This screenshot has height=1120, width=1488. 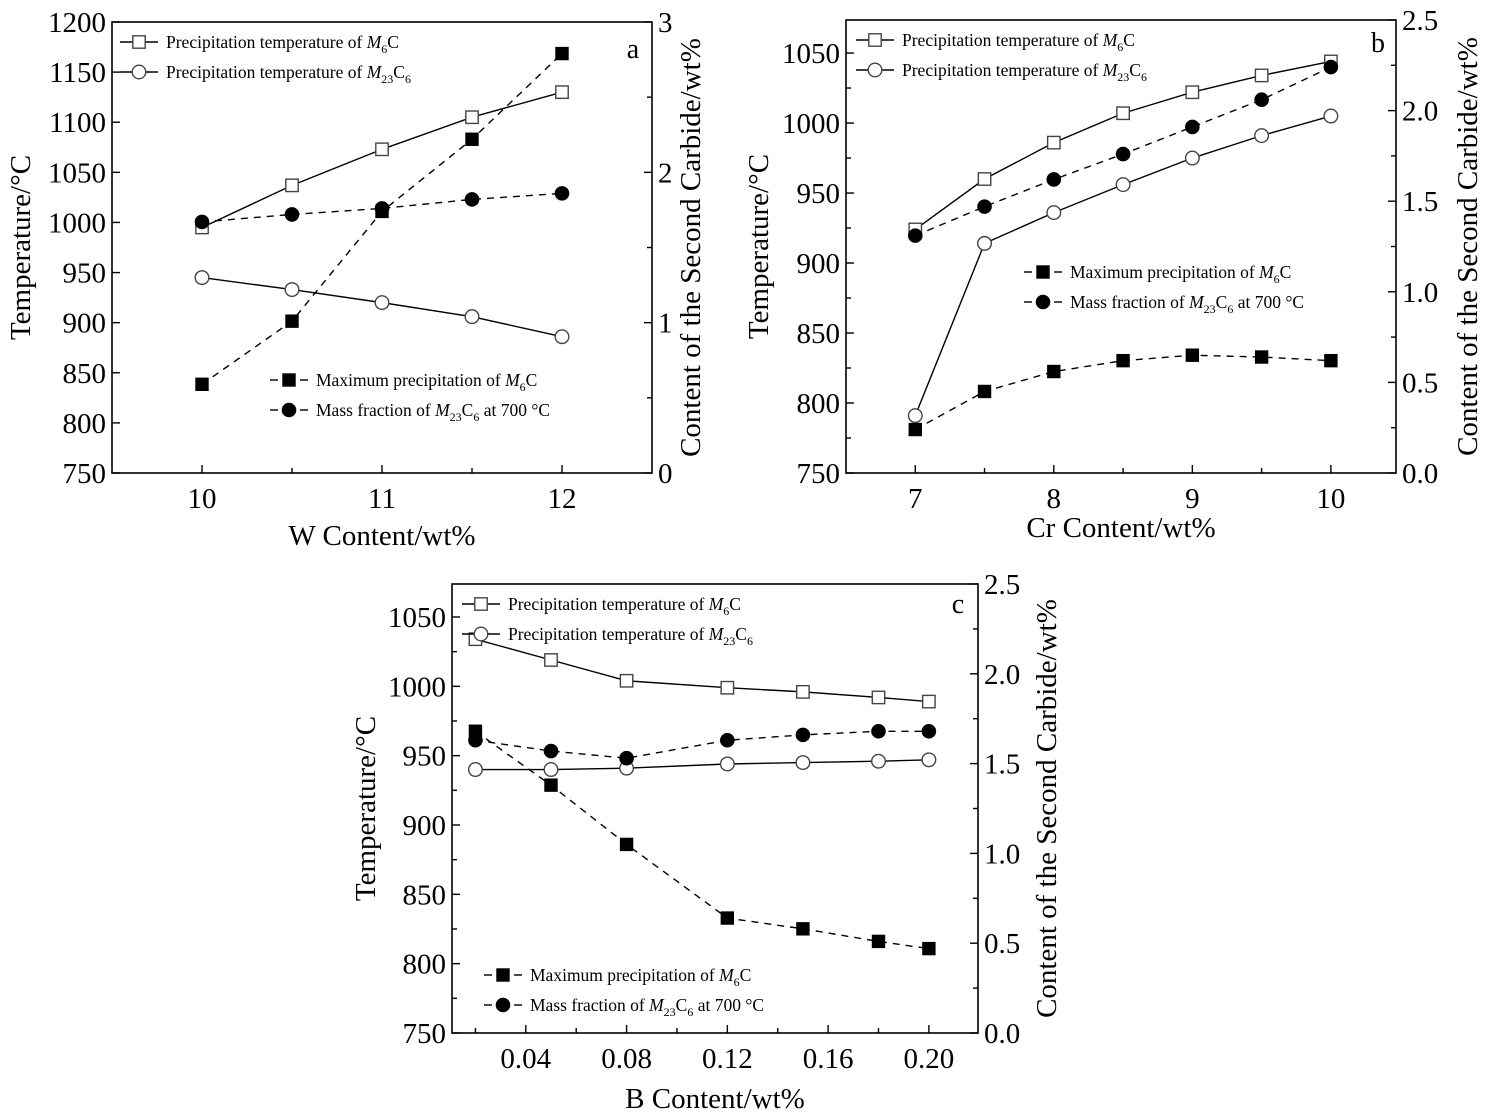 What do you see at coordinates (525, 1059) in the screenshot?
I see `x-tick-label: 0.04` at bounding box center [525, 1059].